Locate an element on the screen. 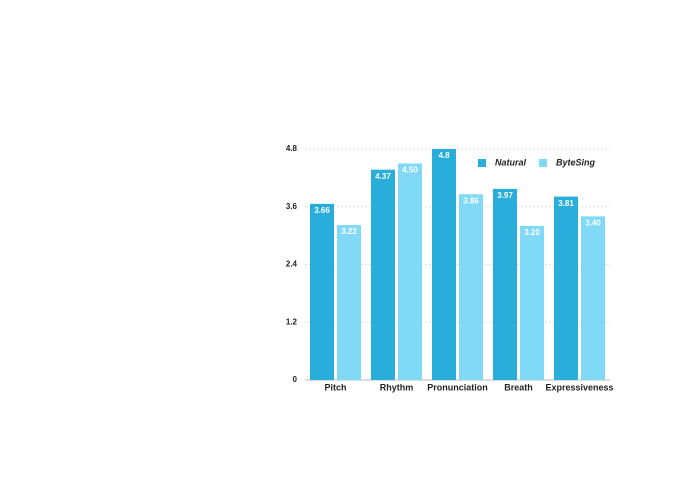  legend-label: ByteSing is located at coordinates (576, 162).